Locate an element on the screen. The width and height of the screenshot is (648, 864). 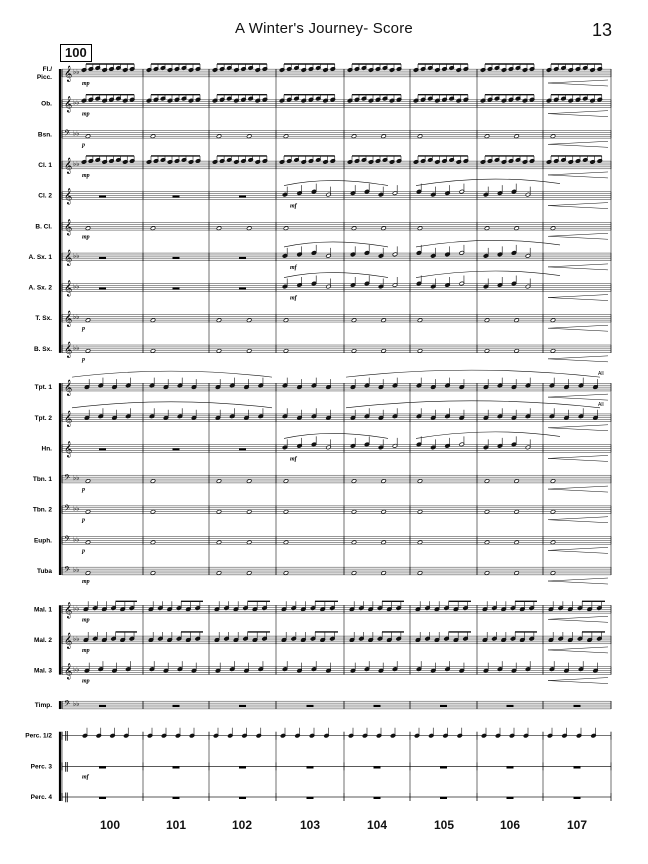
staff-b-sx-: B. Sx. 𝄞 ♭♭p is located at coordinates (323, 352).